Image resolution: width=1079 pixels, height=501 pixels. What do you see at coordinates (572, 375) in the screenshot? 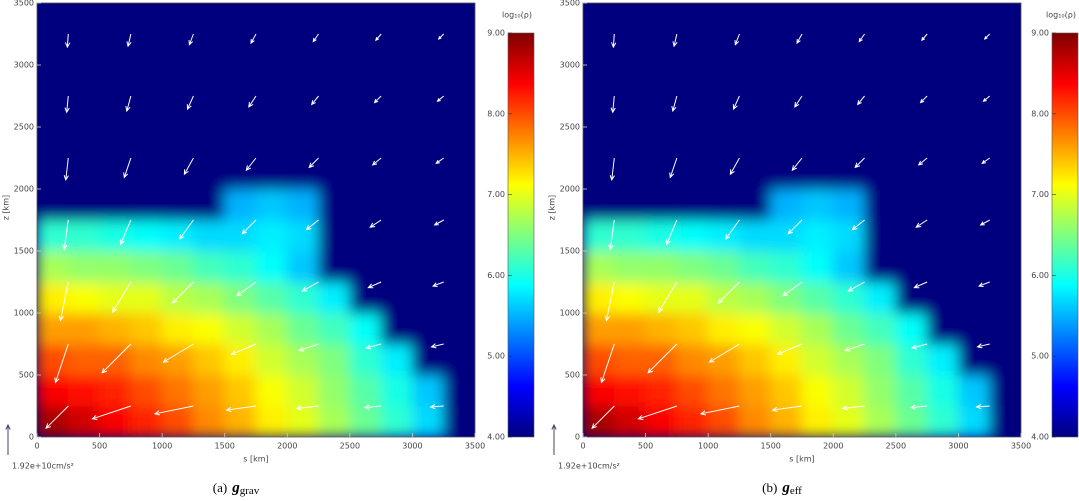
I see `y-tick-label: 500` at bounding box center [572, 375].